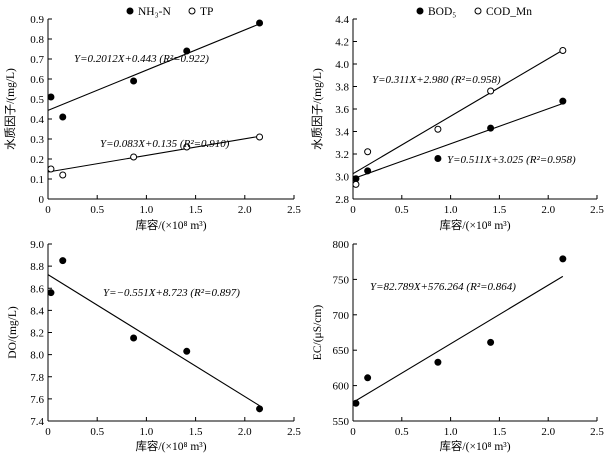  What do you see at coordinates (37, 120) in the screenshot?
I see `y-tick-label: 0.4` at bounding box center [37, 120].